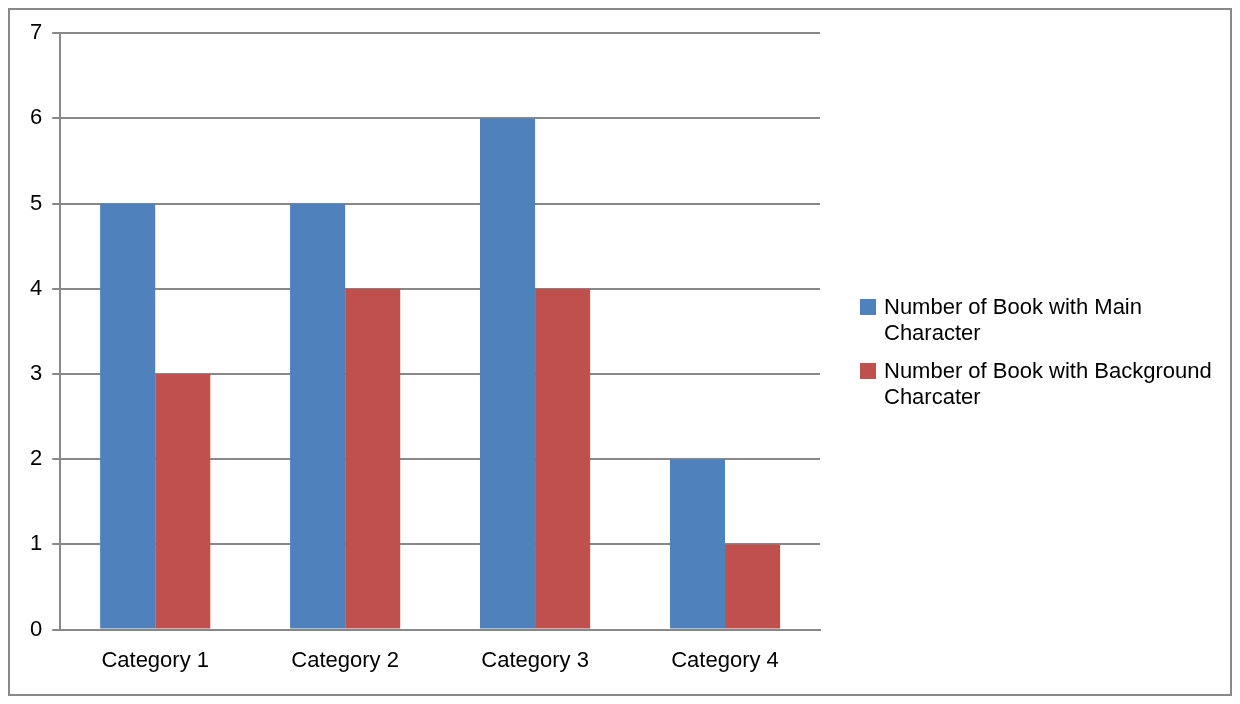 The width and height of the screenshot is (1240, 704). Describe the element at coordinates (1013, 320) in the screenshot. I see `legend-label: Number of Book with Main Character` at that location.